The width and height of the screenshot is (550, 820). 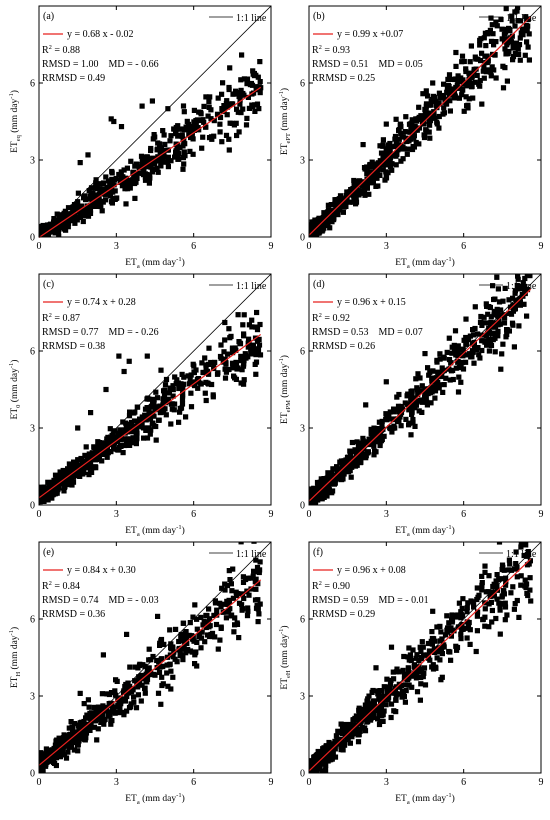 I want to click on legend-one-to-one-label: 1:1 line, so click(x=251, y=18).